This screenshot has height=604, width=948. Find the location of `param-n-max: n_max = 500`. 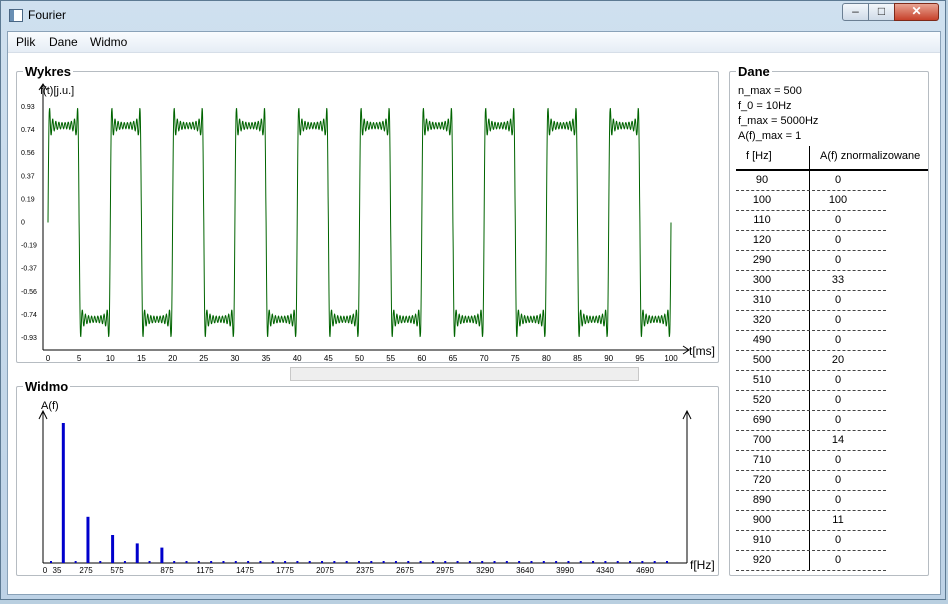

param-n-max: n_max = 500 is located at coordinates (770, 91).